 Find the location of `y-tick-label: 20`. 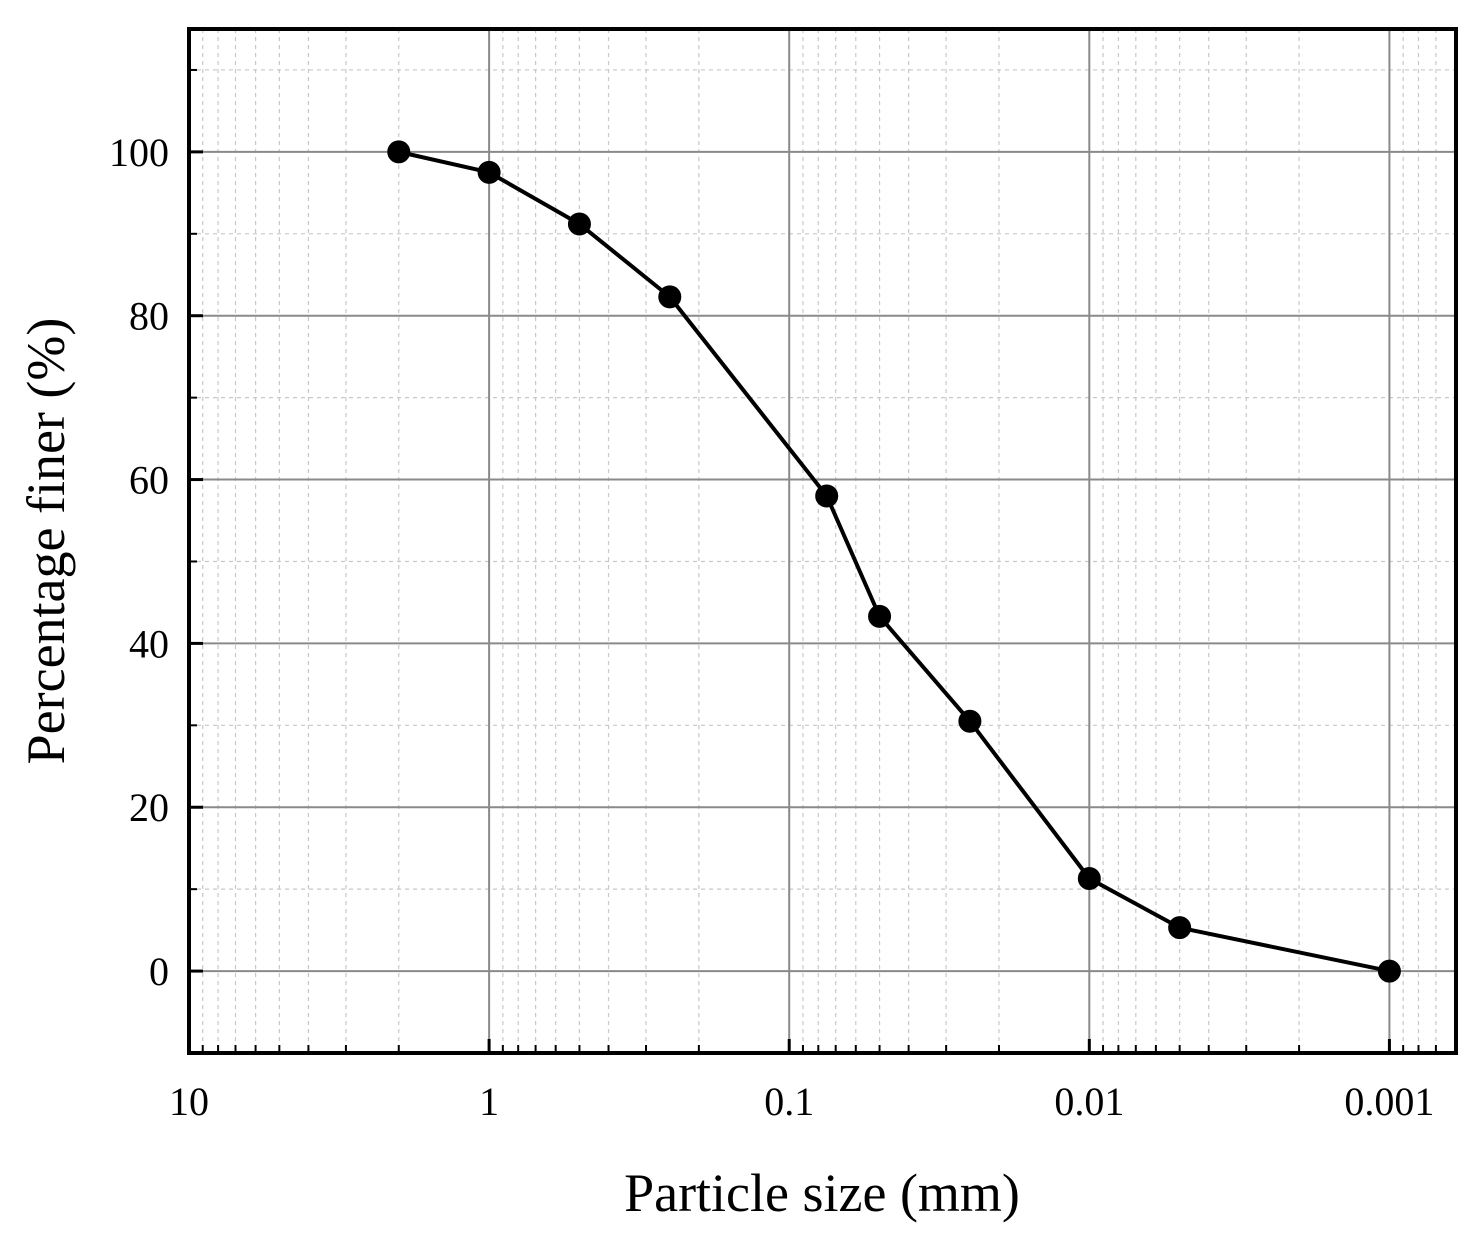

y-tick-label: 20 is located at coordinates (149, 807).